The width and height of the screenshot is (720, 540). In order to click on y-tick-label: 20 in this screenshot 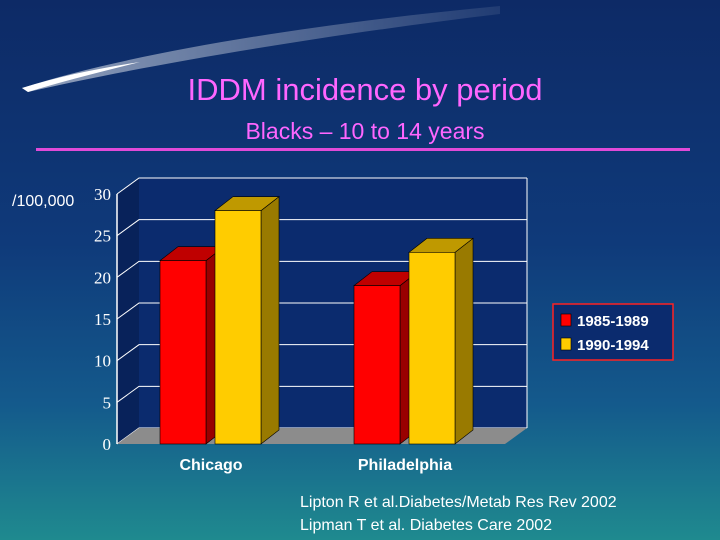, I will do `click(102, 277)`.